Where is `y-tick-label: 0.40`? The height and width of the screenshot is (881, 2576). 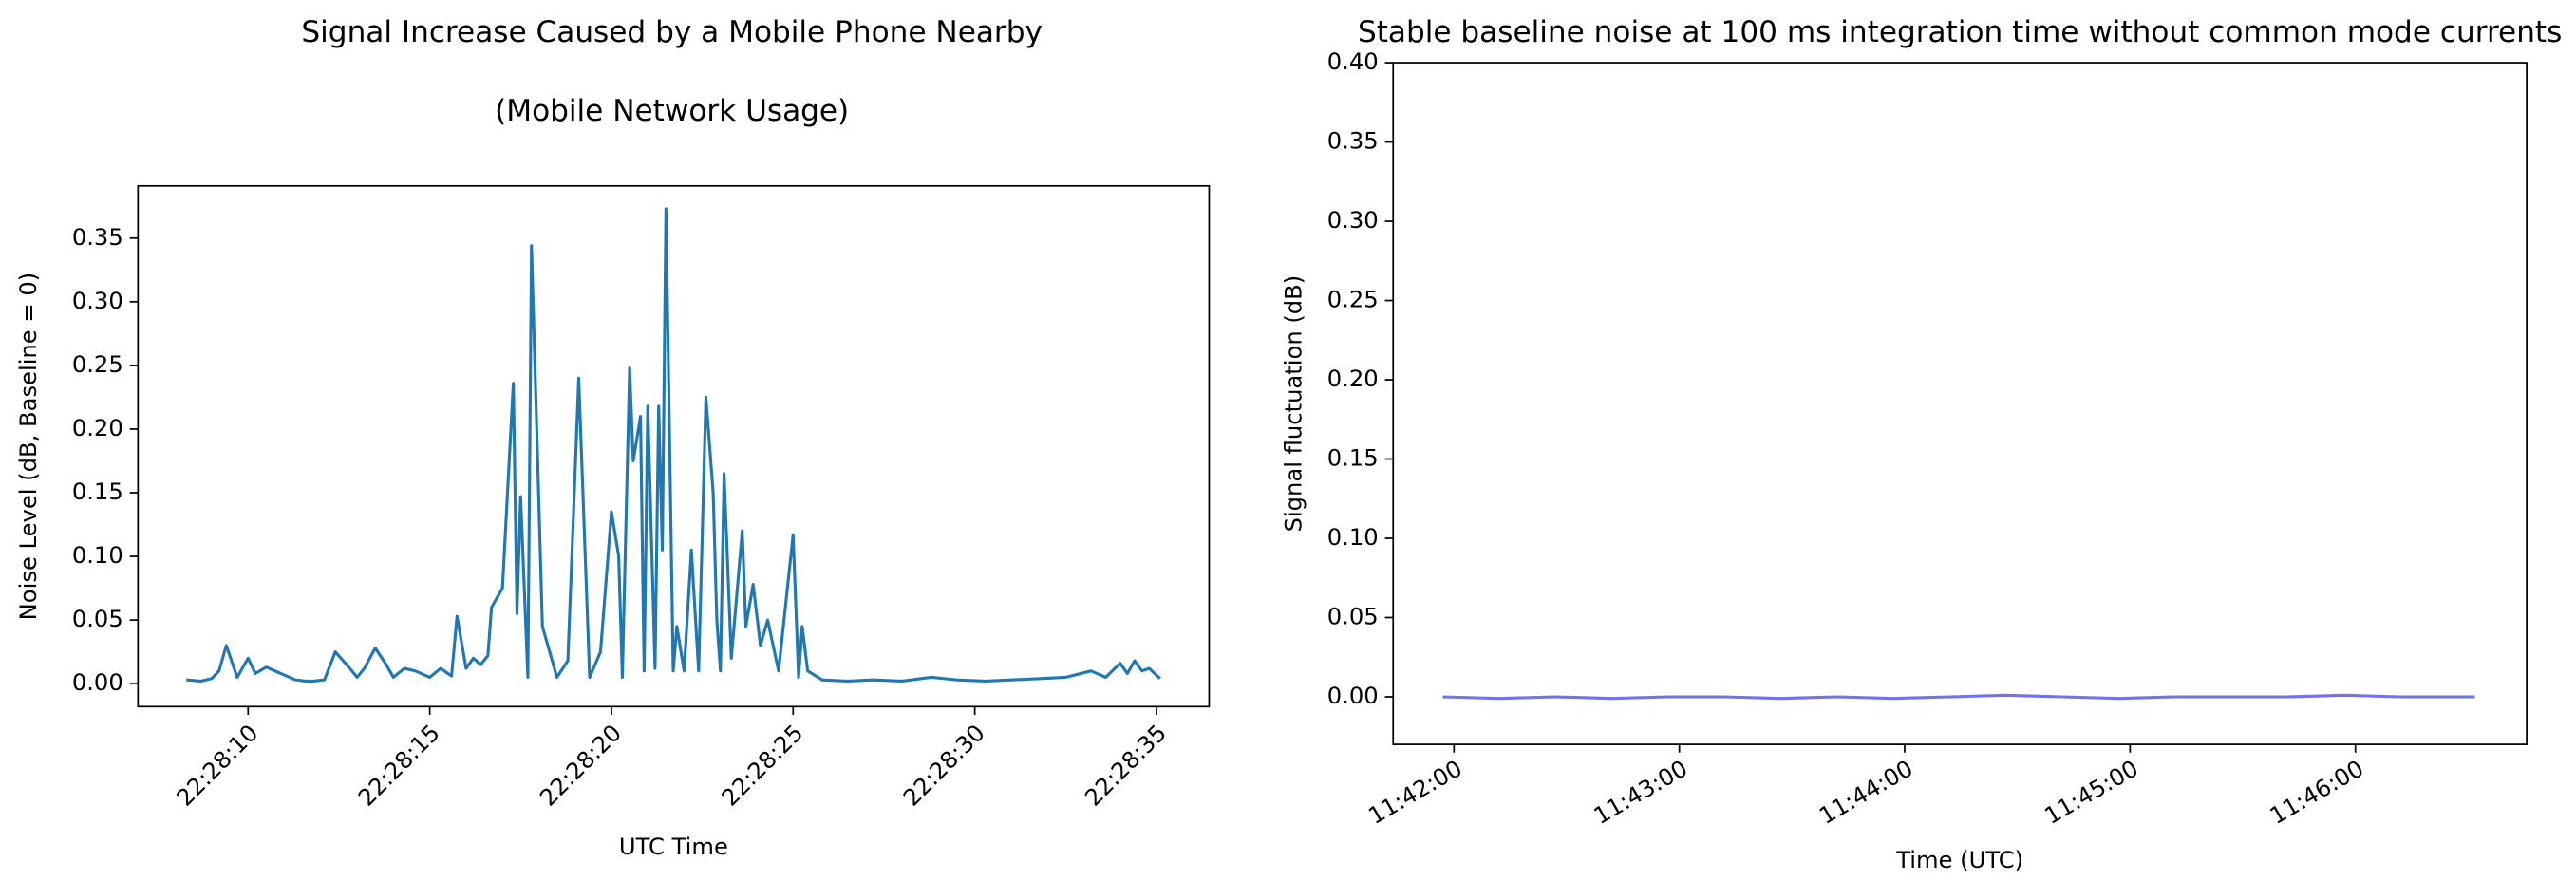
y-tick-label: 0.40 is located at coordinates (1353, 61).